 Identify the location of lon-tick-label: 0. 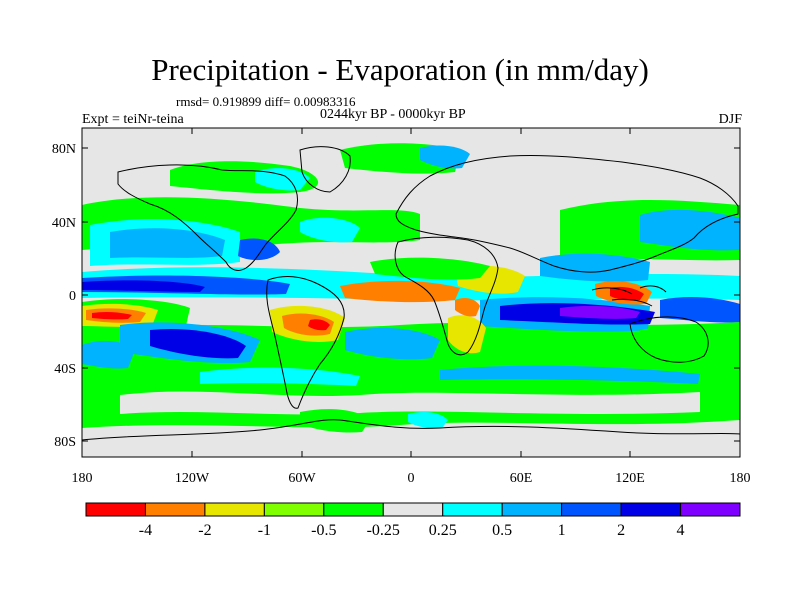
(411, 478).